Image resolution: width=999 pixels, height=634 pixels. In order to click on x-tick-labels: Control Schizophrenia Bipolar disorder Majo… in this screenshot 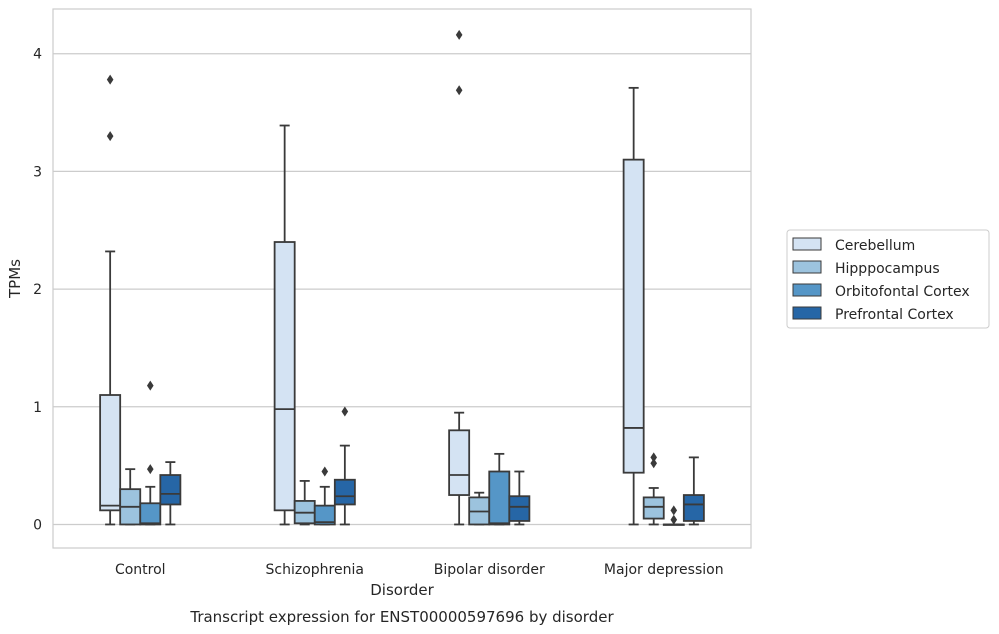, I will do `click(419, 570)`.